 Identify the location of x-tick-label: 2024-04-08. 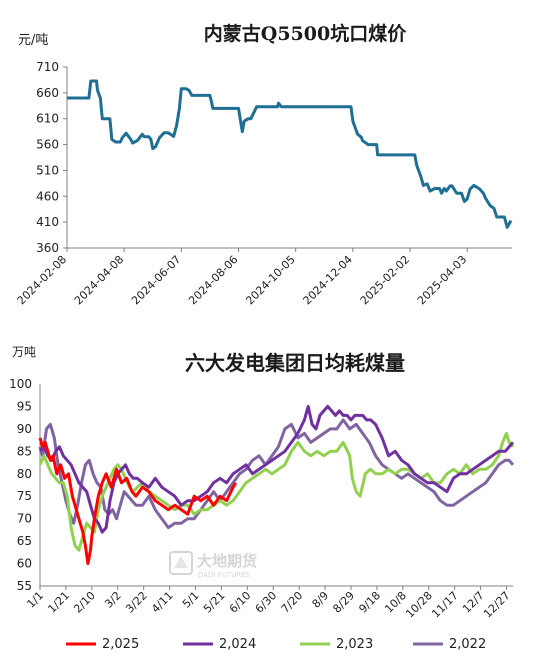
(99, 280).